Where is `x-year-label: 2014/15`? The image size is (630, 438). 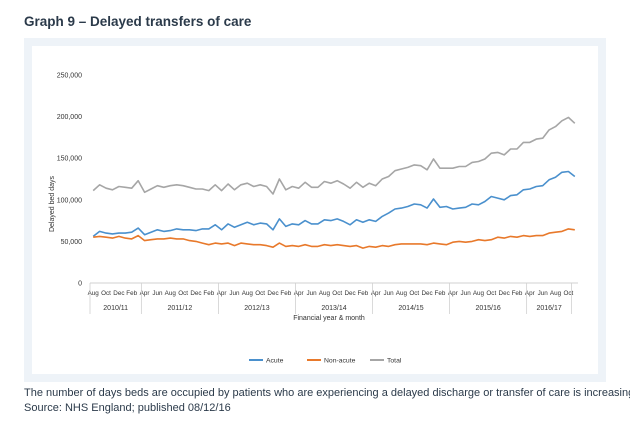 x-year-label: 2014/15 is located at coordinates (410, 308).